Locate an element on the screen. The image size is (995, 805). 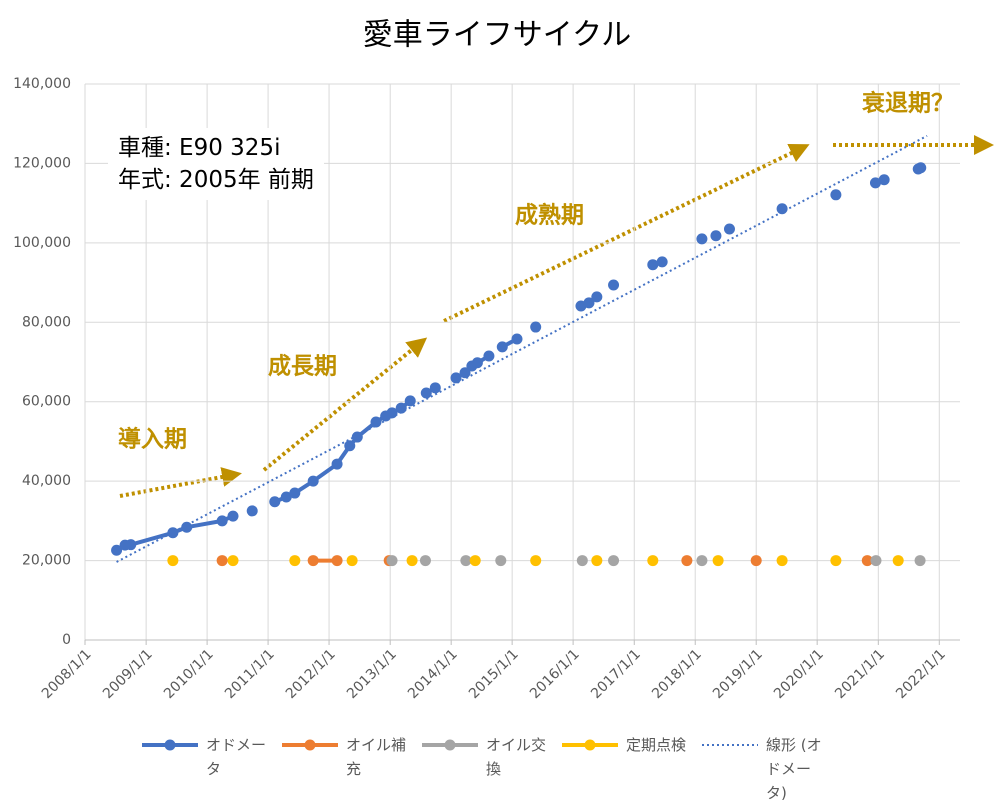
x-tick-label: 2018/1/1 is located at coordinates (677, 674).